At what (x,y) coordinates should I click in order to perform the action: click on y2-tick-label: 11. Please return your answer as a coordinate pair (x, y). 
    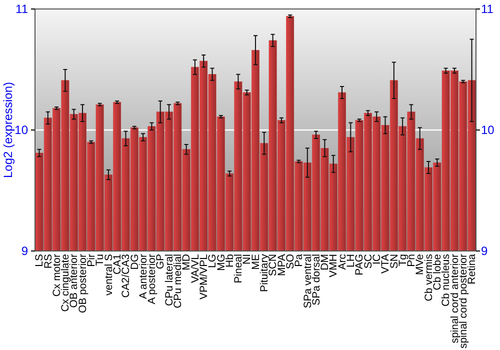
    Looking at the image, I should click on (487, 9).